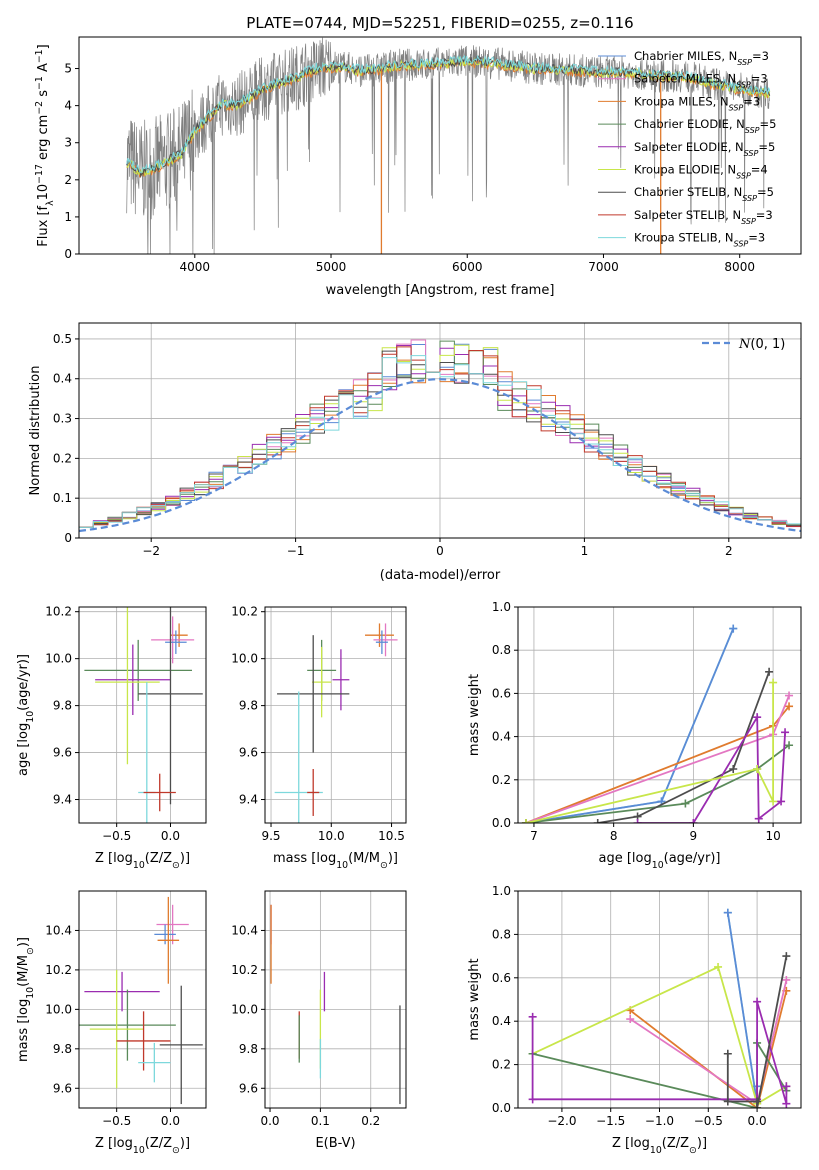  Describe the element at coordinates (534, 836) in the screenshot. I see `x-tick-label: 7` at that location.